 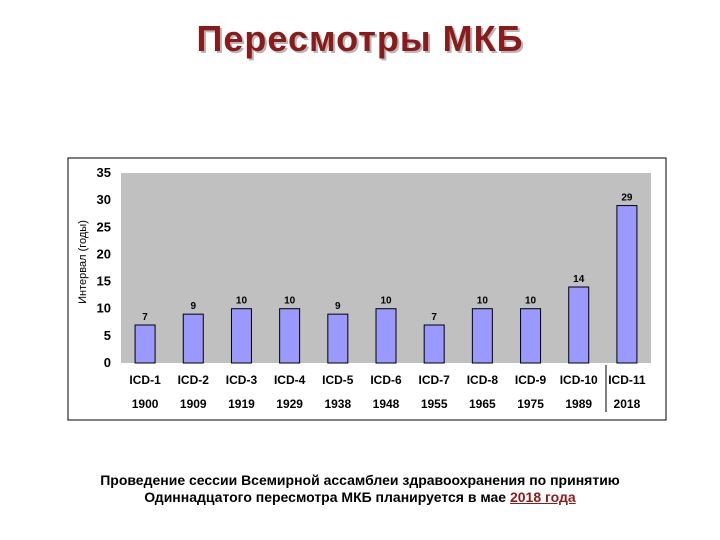 I want to click on x-tick-label: ICD-4, so click(x=290, y=380).